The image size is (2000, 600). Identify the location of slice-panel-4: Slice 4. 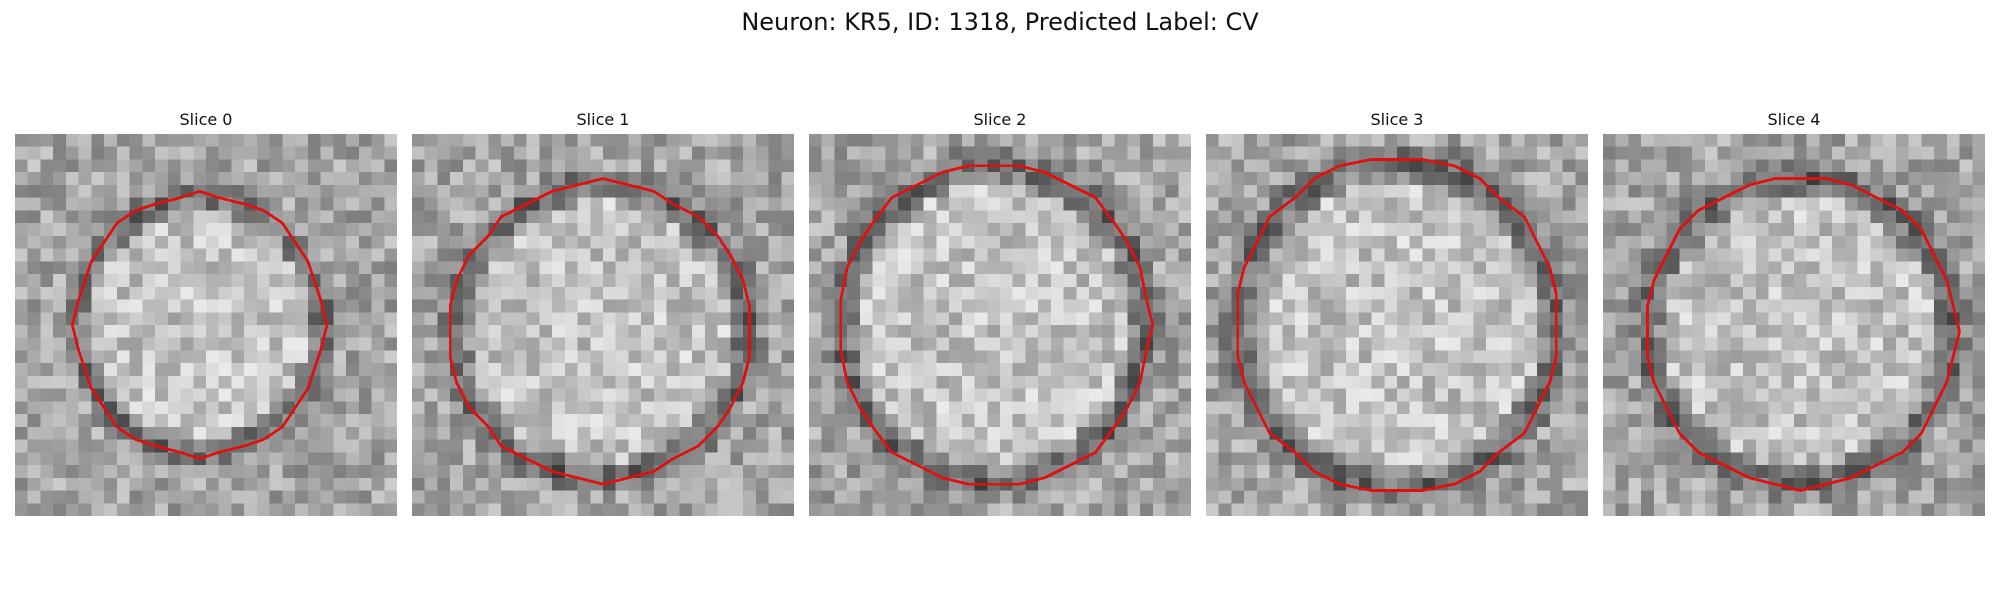
(1794, 313).